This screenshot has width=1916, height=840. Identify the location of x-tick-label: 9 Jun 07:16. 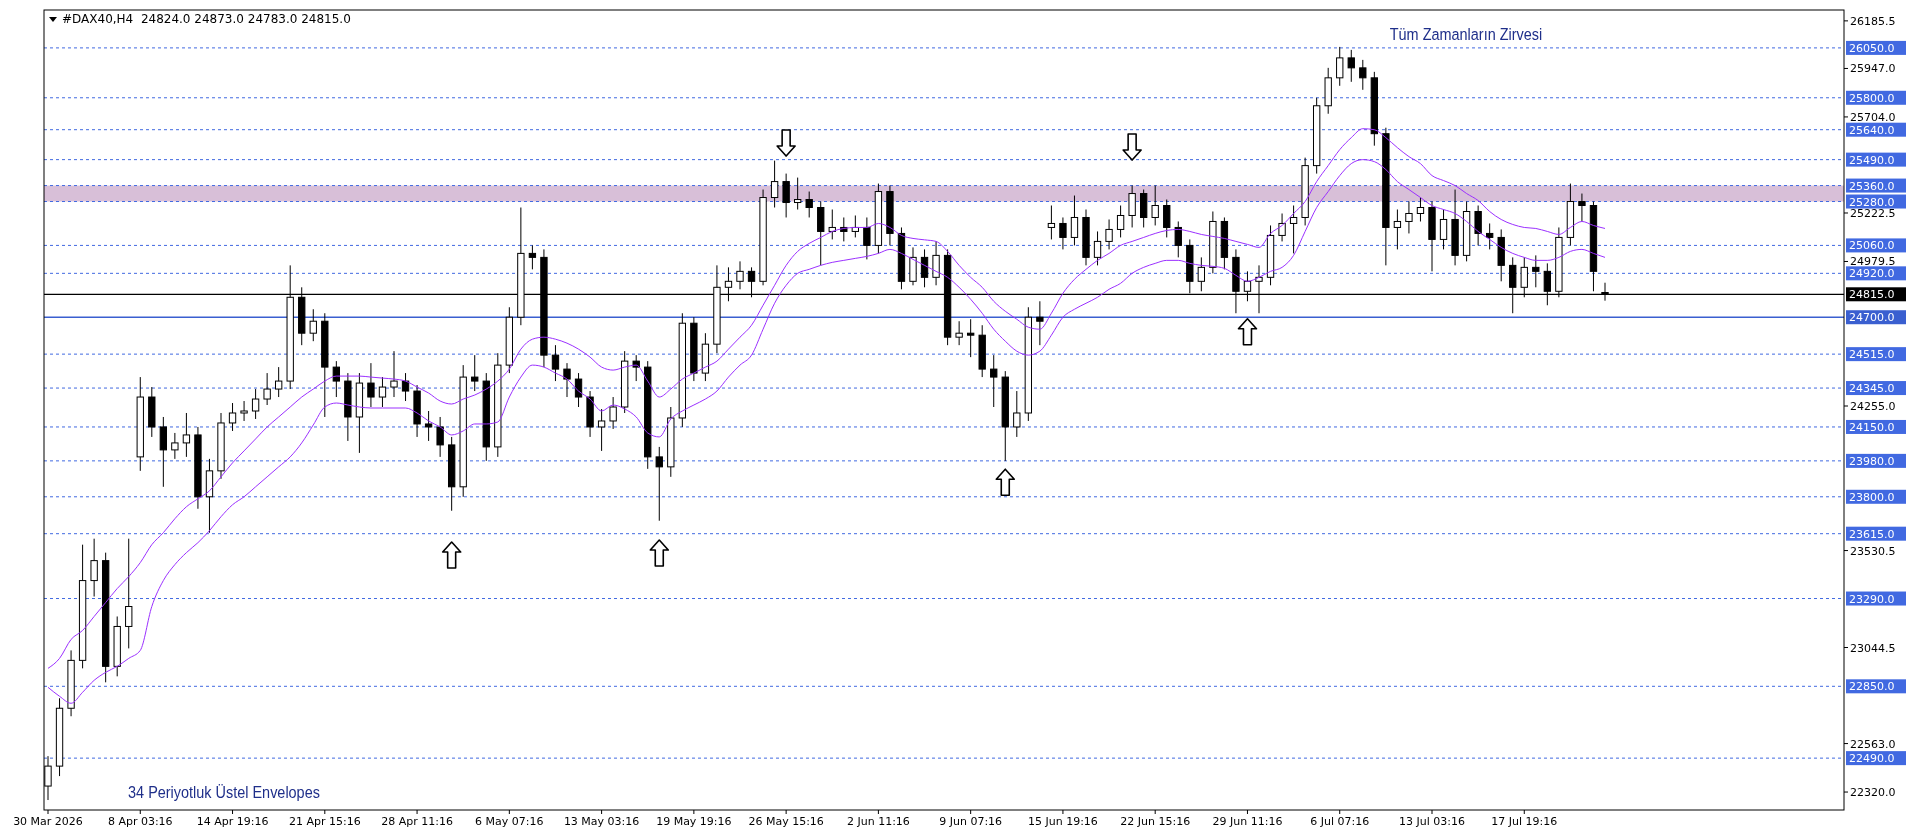
(971, 821).